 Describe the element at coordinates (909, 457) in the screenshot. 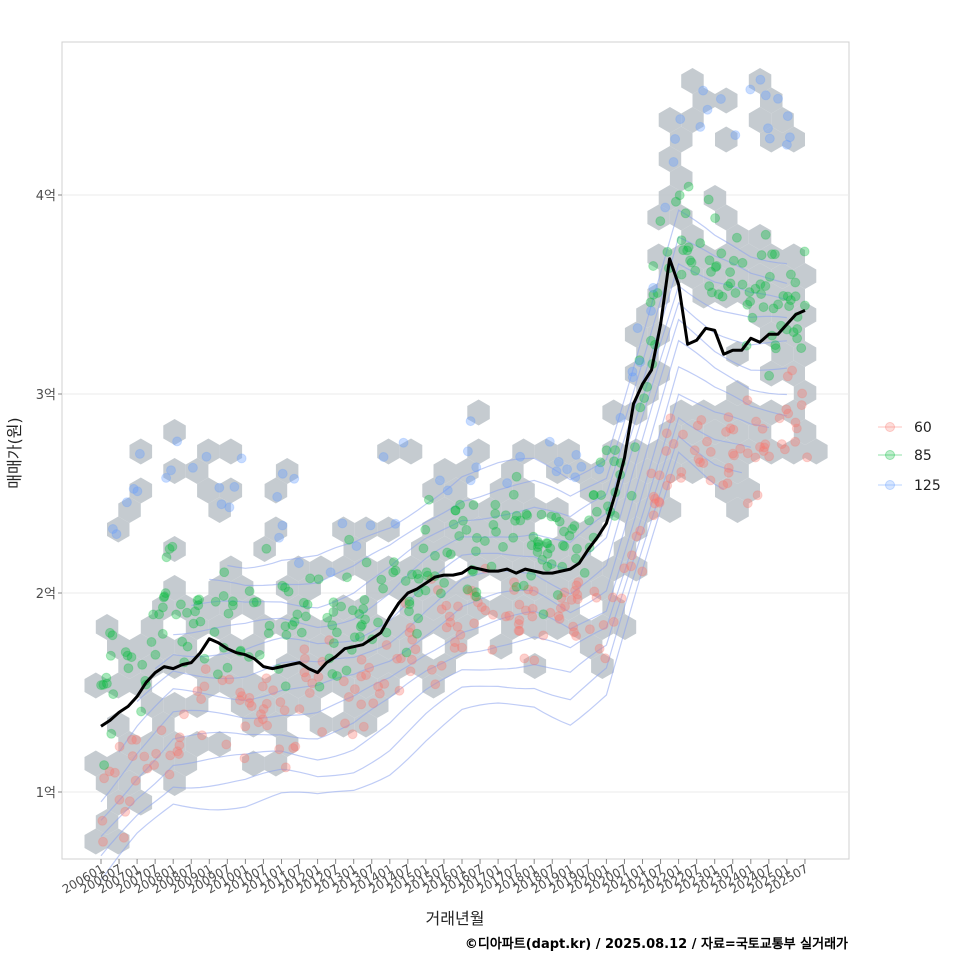

I see `legend: 60 85 125` at that location.